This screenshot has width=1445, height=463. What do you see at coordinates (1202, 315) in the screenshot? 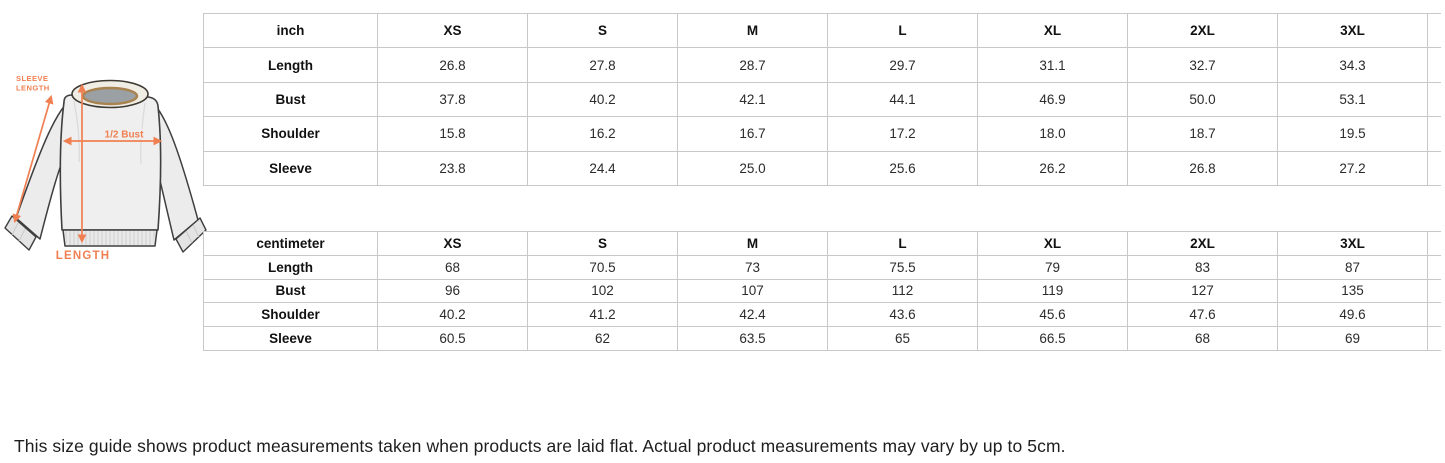
I see `measurement-cell: 47.6` at bounding box center [1202, 315].